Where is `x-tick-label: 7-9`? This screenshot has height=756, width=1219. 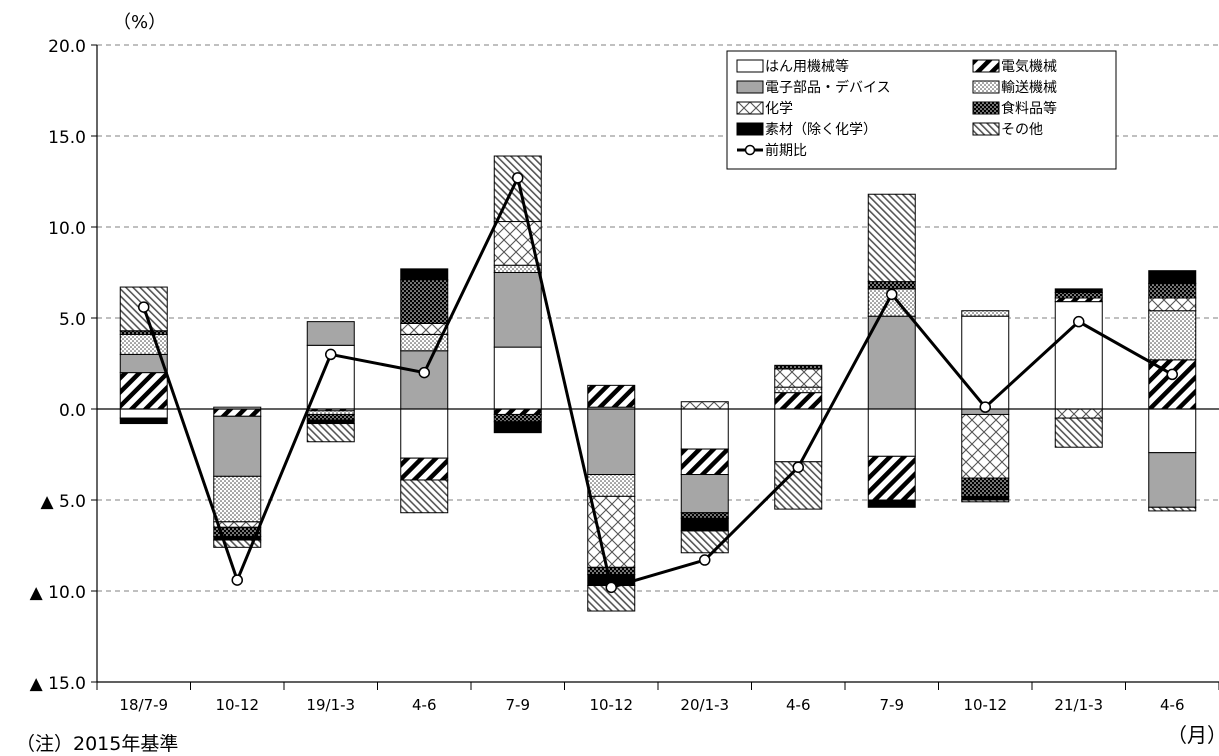 x-tick-label: 7-9 is located at coordinates (892, 705).